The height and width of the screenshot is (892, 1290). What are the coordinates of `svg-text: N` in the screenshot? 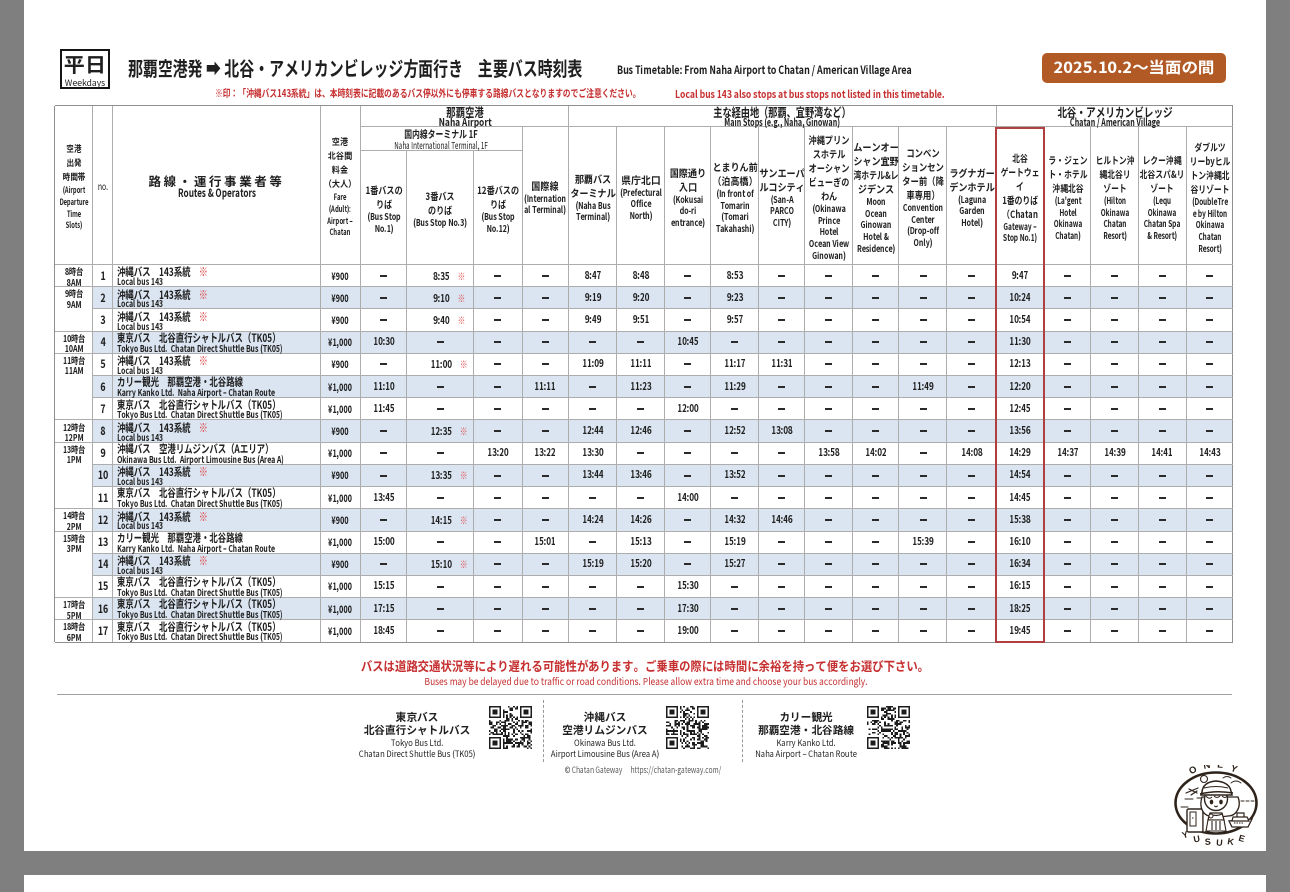 It's located at (1206, 768).